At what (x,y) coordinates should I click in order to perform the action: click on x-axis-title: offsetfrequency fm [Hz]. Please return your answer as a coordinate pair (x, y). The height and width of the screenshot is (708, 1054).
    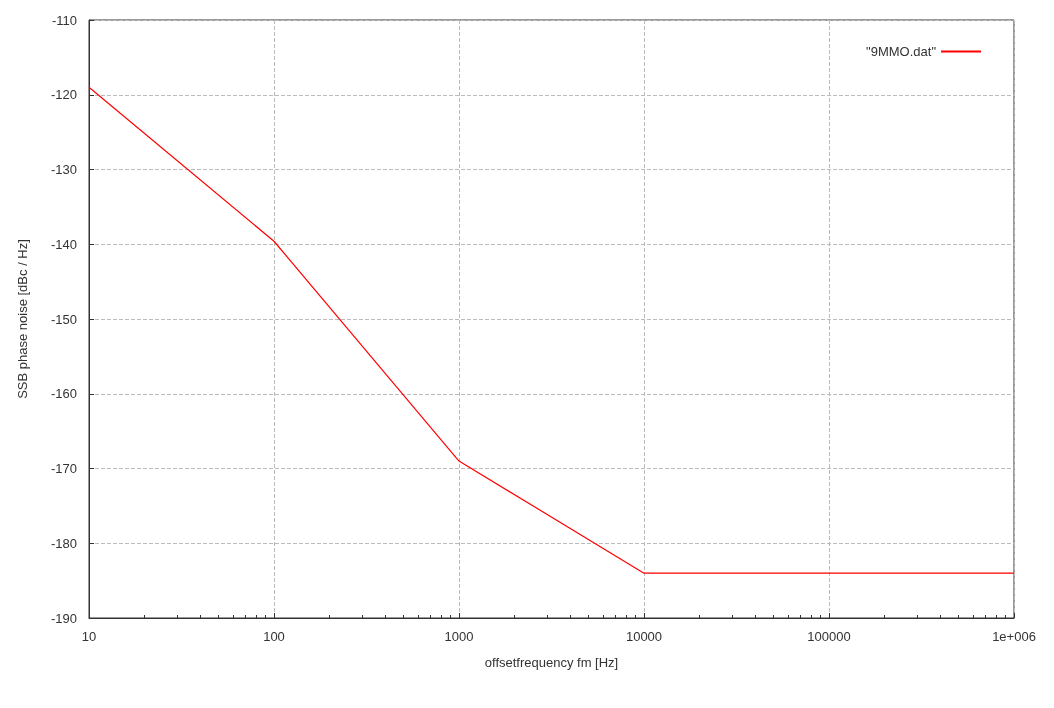
    Looking at the image, I should click on (551, 662).